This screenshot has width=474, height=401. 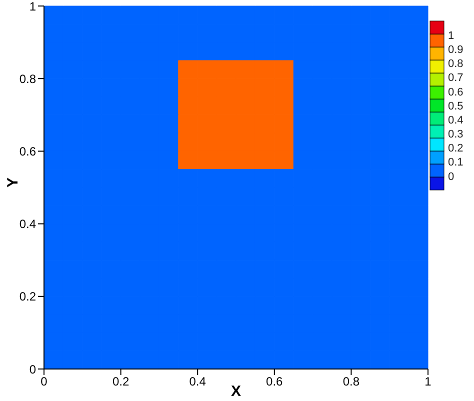 I want to click on x-axis-title: X, so click(x=236, y=391).